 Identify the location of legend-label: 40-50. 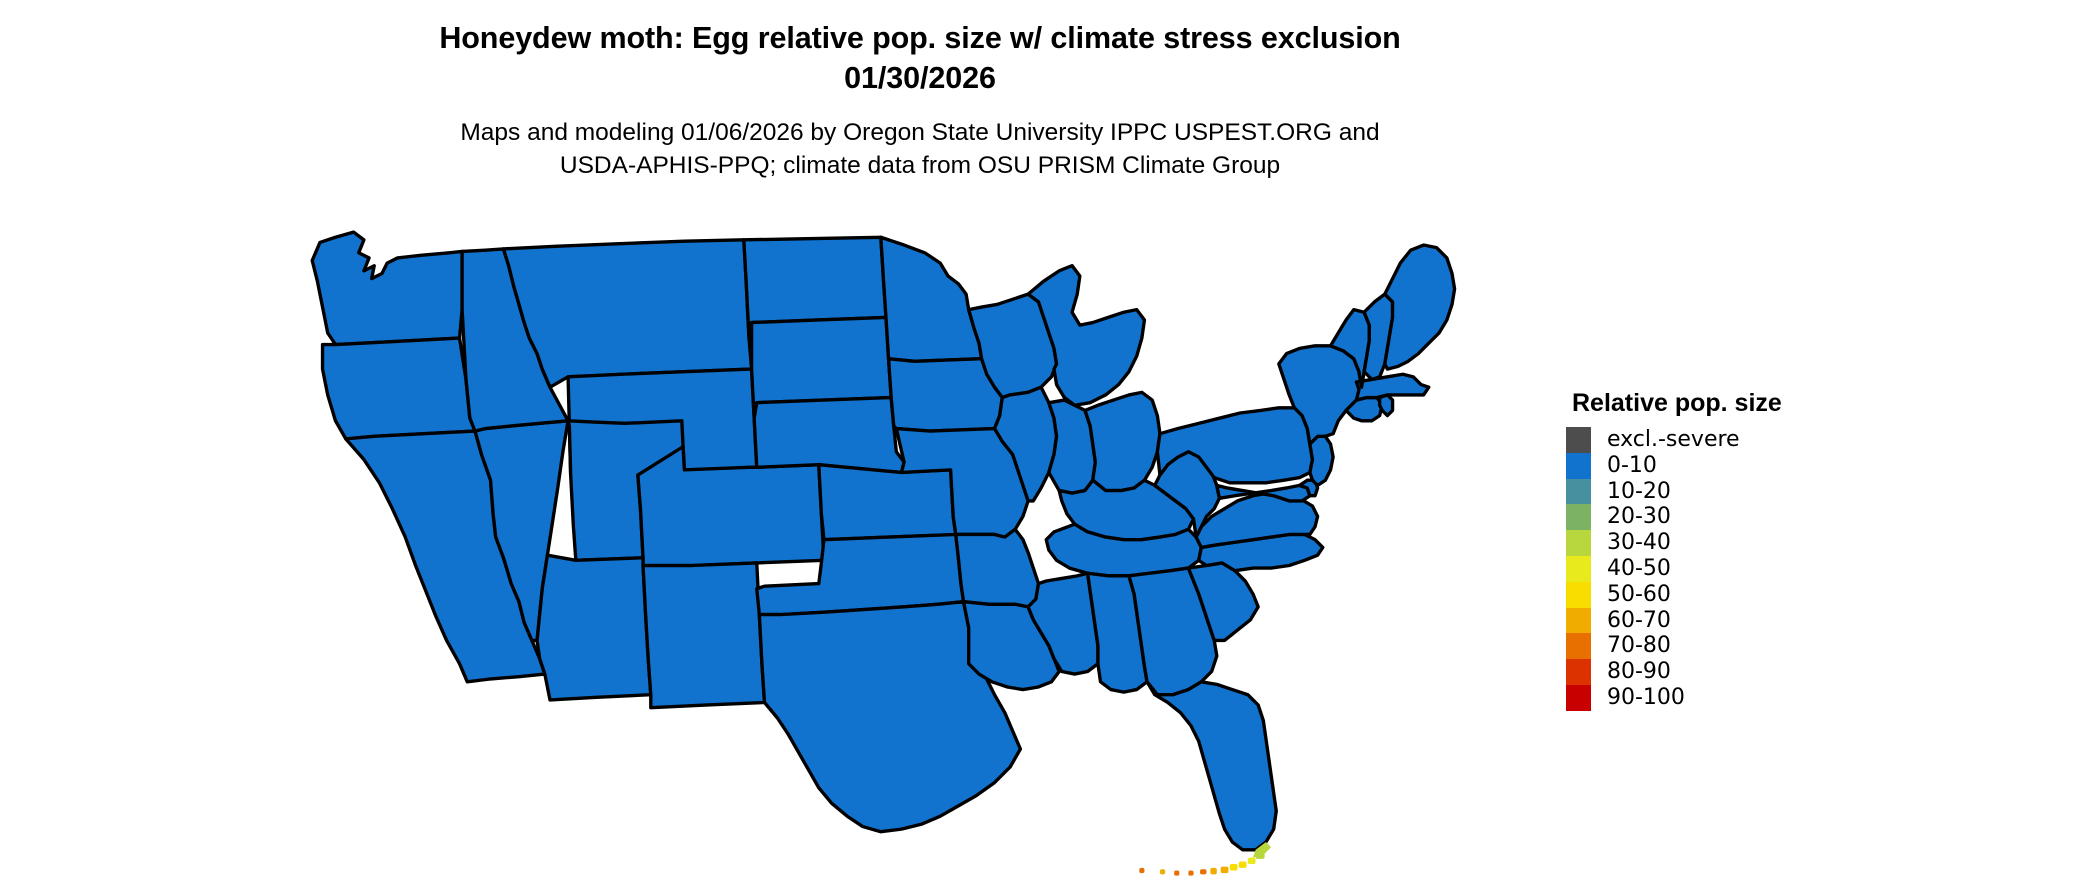
(1639, 568).